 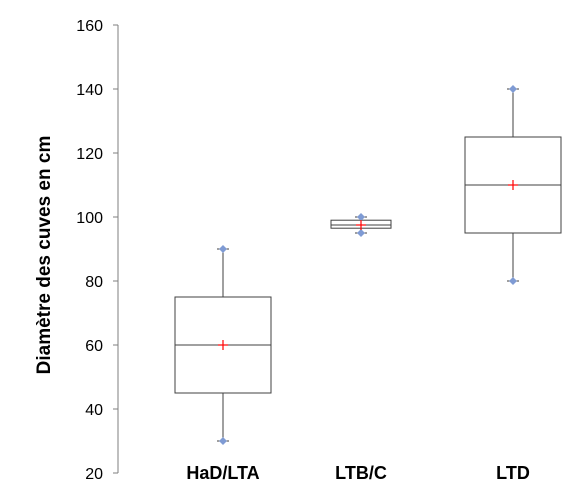 I want to click on y-tick-label: 80, so click(x=94, y=282).